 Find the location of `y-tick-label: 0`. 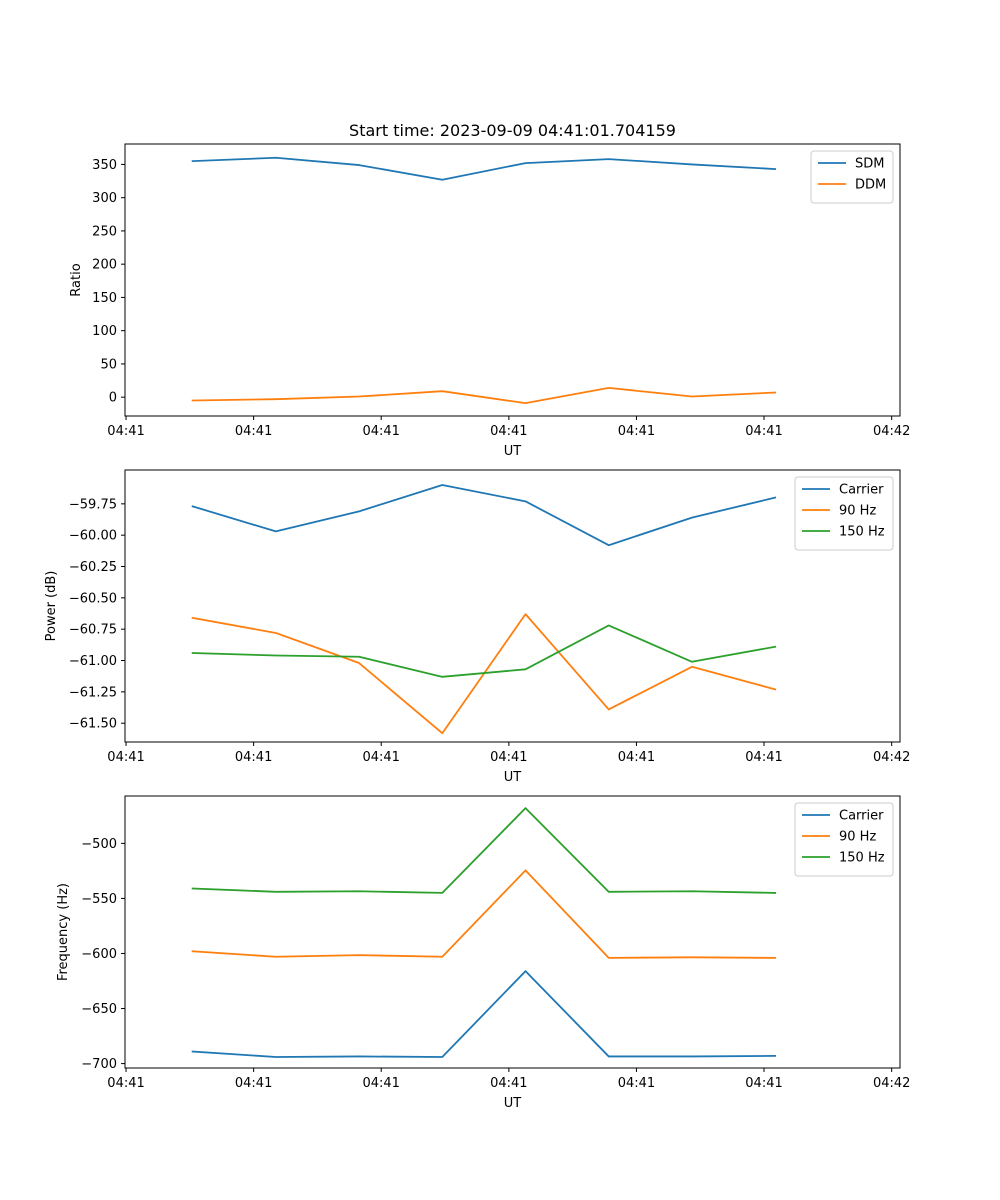

y-tick-label: 0 is located at coordinates (113, 398).